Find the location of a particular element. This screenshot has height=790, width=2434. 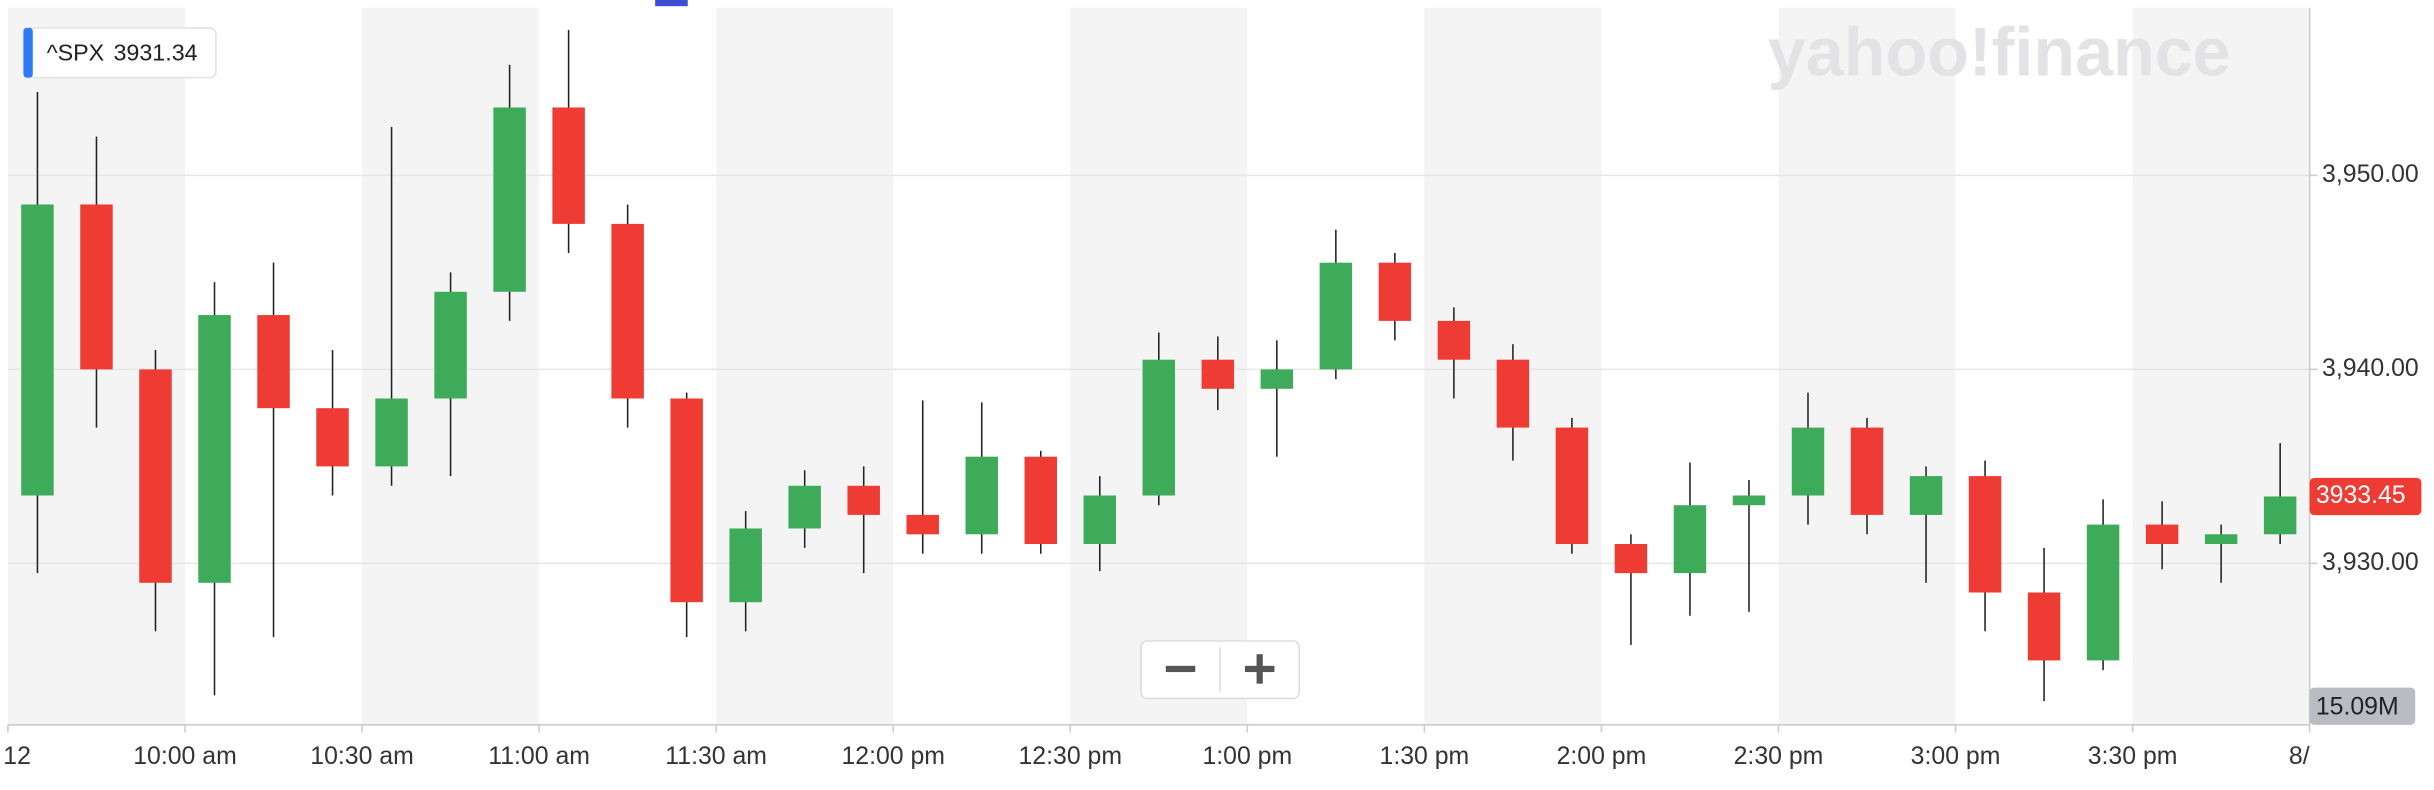

volume-label: 15.09M is located at coordinates (2362, 706).